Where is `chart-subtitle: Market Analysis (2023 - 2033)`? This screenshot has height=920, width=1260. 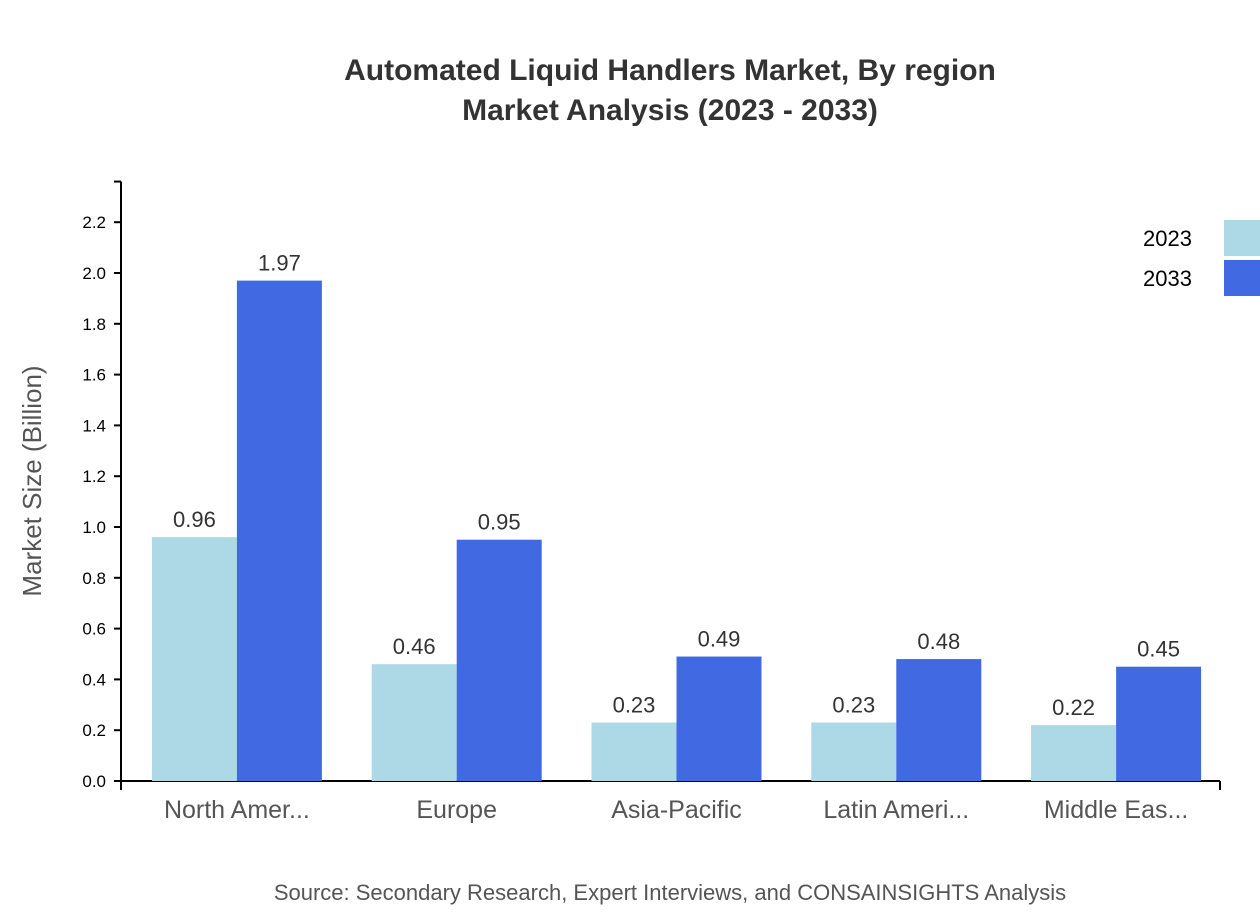 chart-subtitle: Market Analysis (2023 - 2033) is located at coordinates (670, 110).